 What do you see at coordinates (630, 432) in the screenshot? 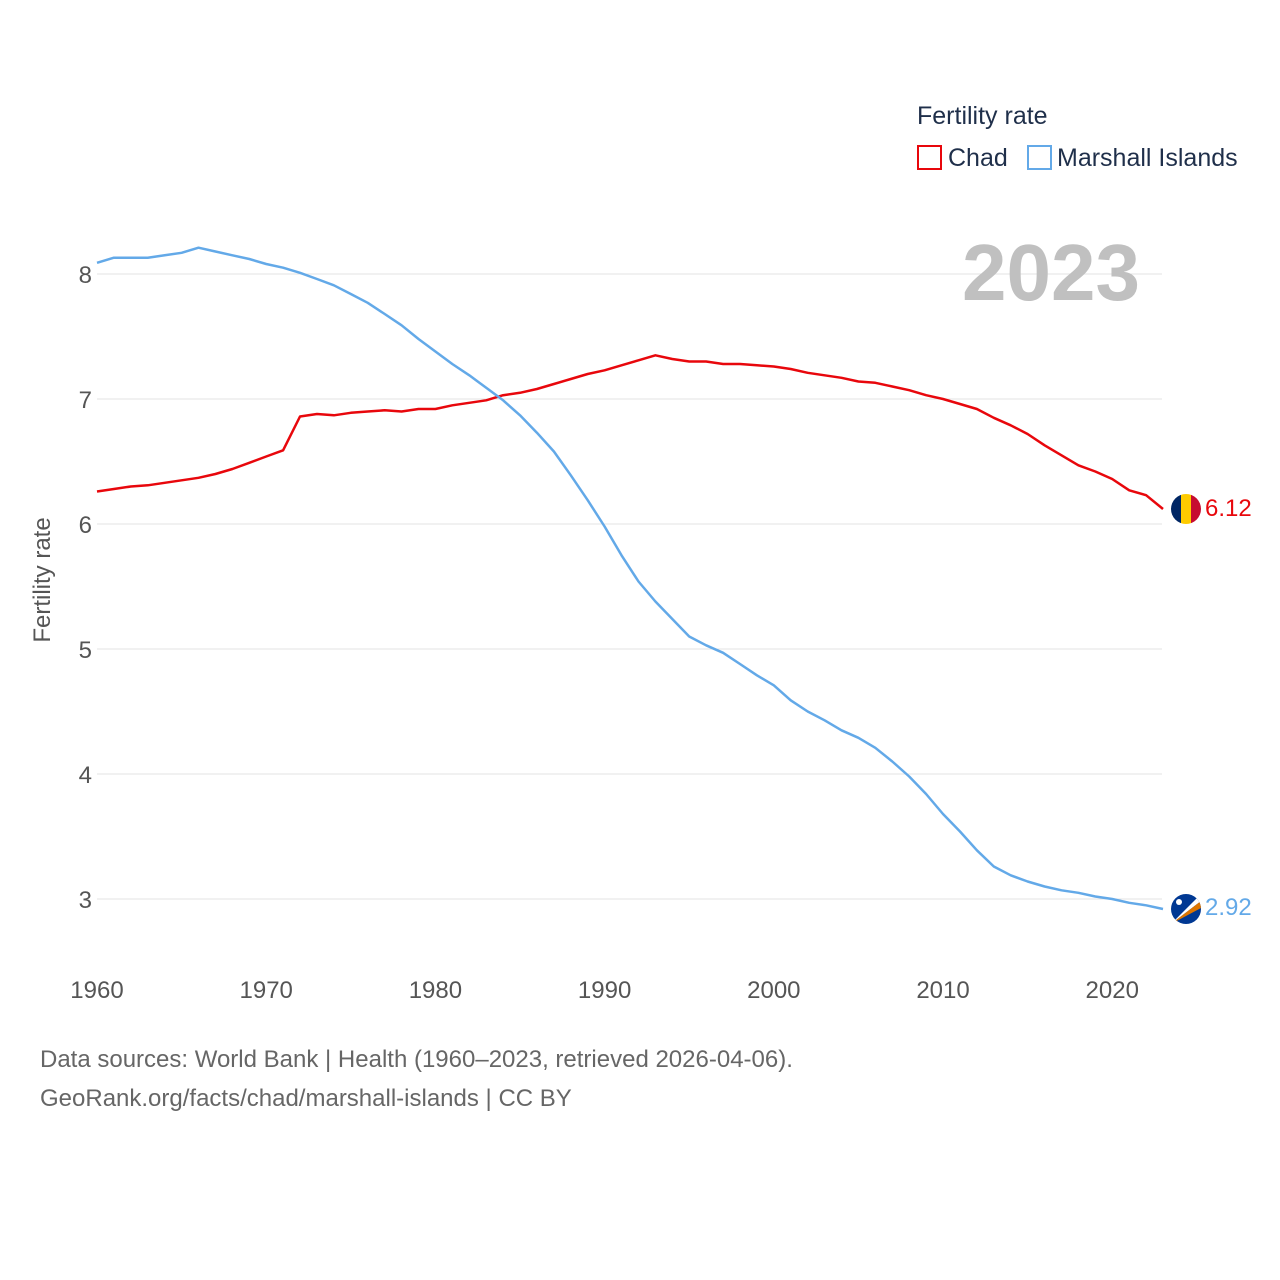
I see `series-line-chad` at bounding box center [630, 432].